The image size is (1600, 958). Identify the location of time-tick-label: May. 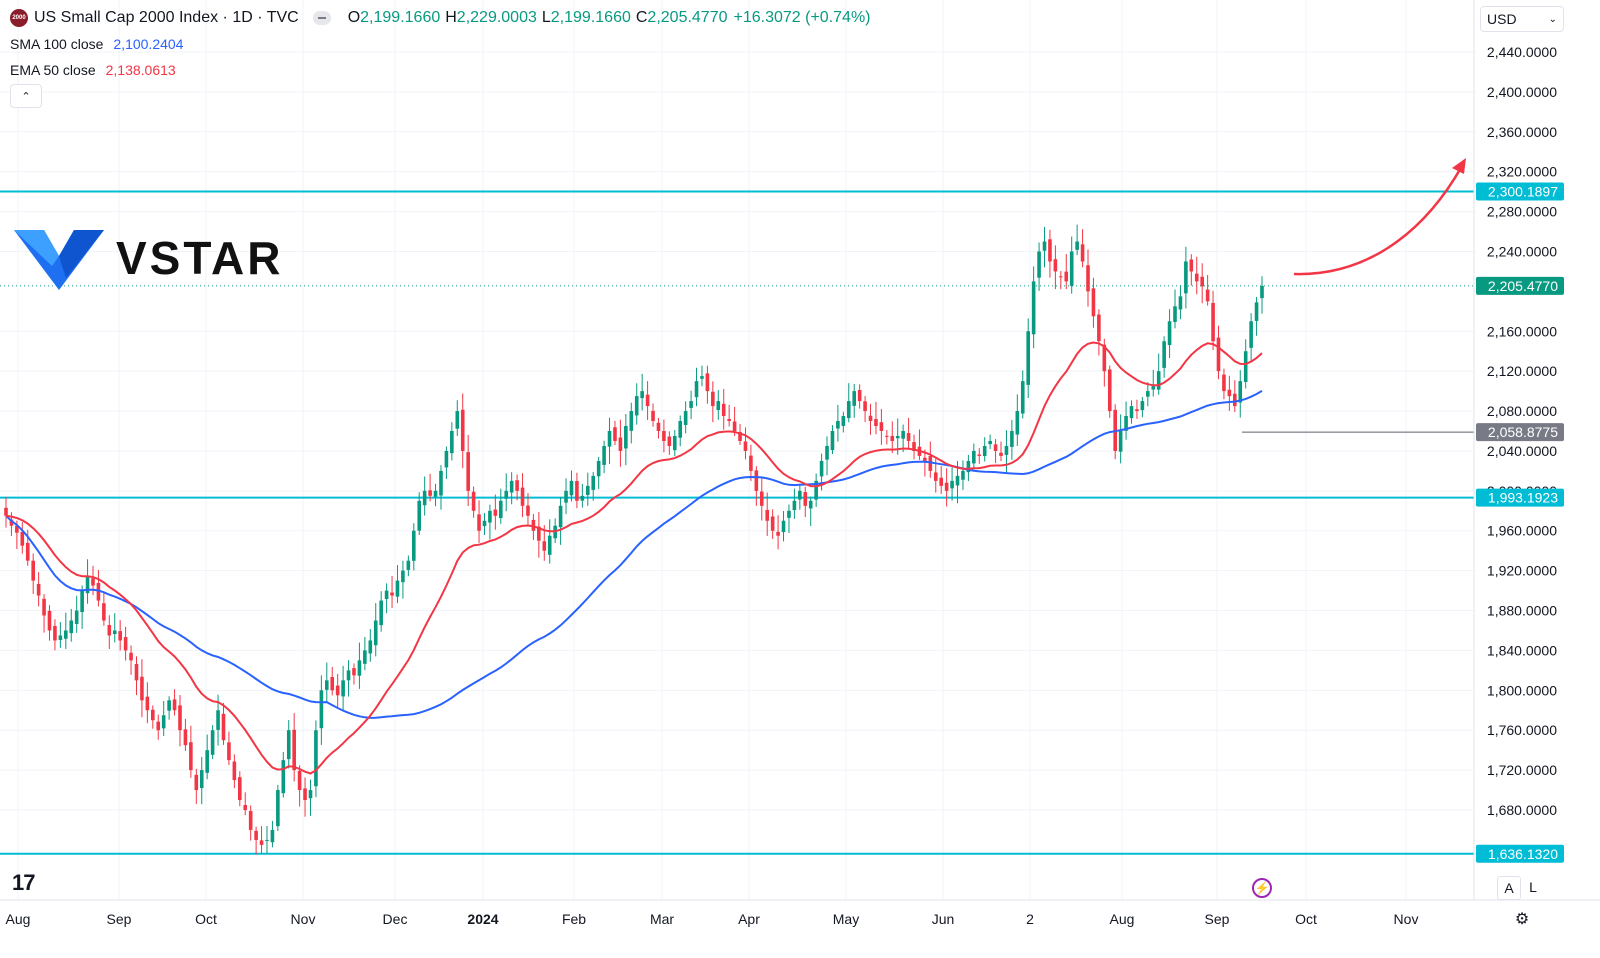
(846, 919).